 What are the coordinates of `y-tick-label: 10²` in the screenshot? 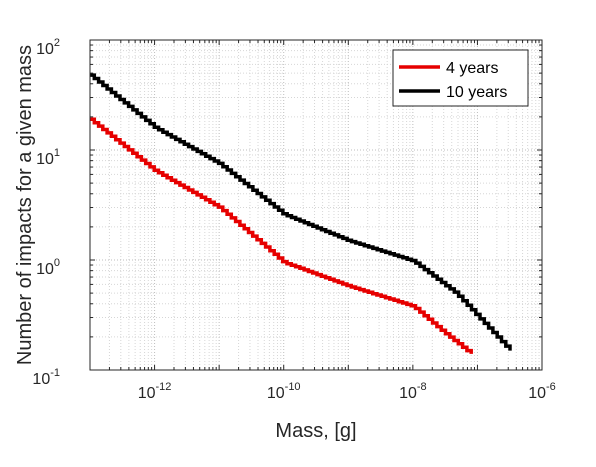 It's located at (48, 47).